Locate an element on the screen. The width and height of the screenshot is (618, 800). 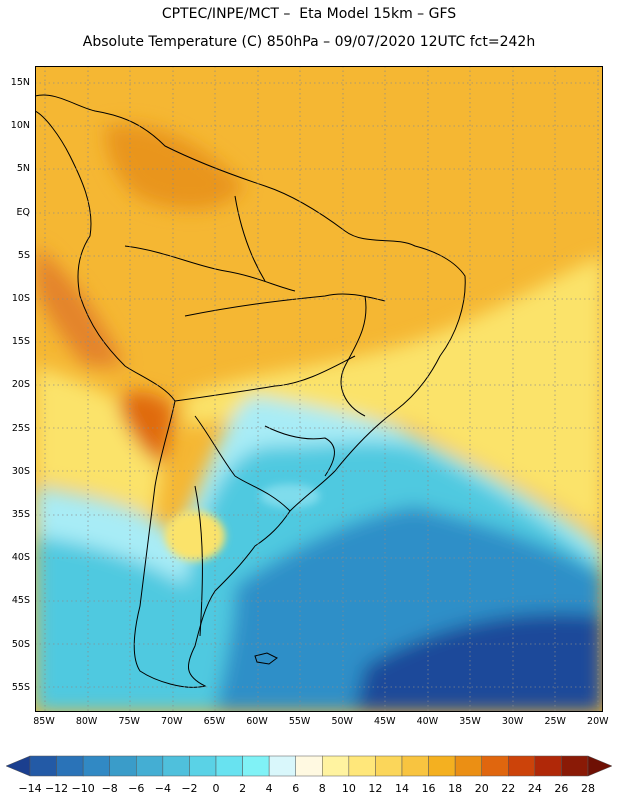
colorbar-tick-label: −6 is located at coordinates (136, 788).